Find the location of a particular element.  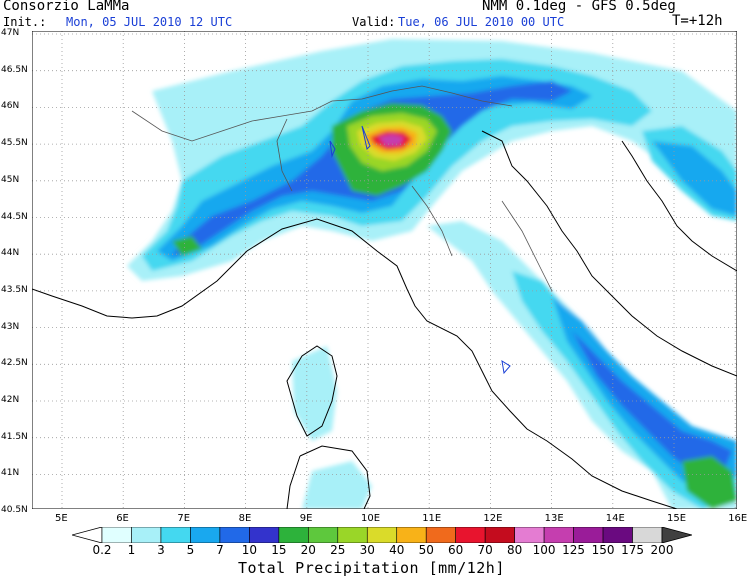

org-title: Consorzio LaMMa is located at coordinates (66, 7).